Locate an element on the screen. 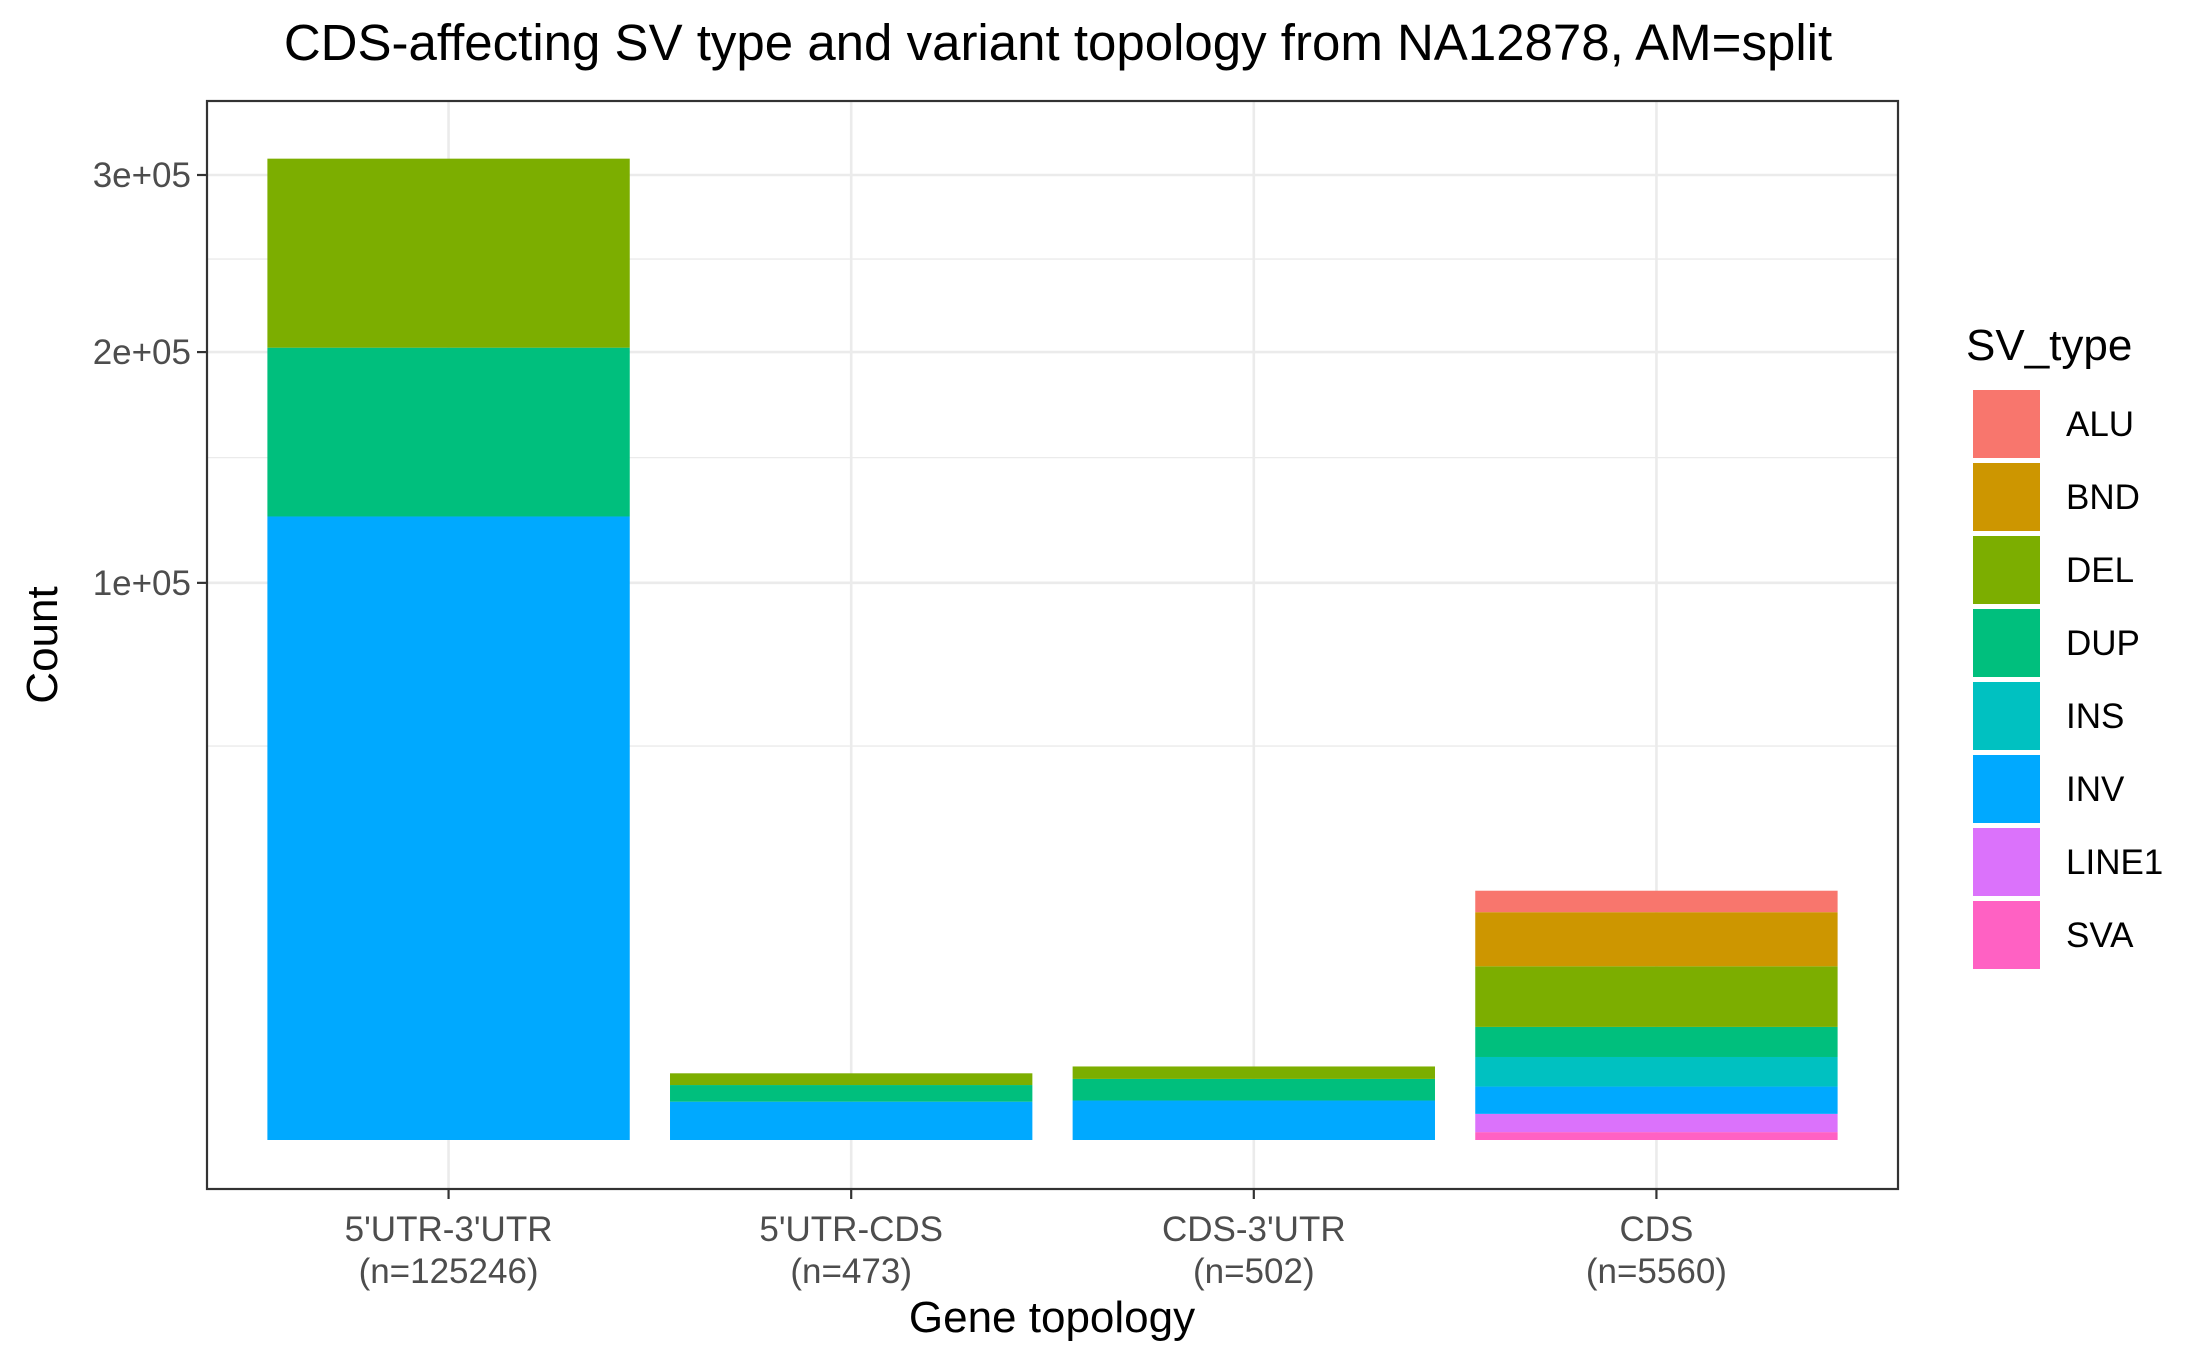 This screenshot has width=2187, height=1350. bar-segment-line1 is located at coordinates (1656, 1123).